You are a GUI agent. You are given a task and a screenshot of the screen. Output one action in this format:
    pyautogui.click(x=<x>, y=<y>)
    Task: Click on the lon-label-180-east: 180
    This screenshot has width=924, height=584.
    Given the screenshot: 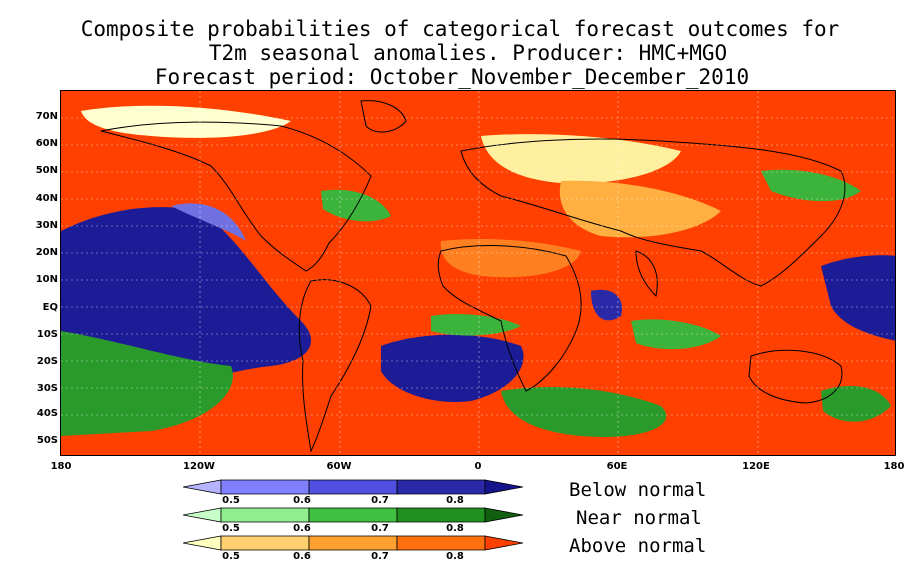 What is the action you would take?
    pyautogui.click(x=894, y=466)
    